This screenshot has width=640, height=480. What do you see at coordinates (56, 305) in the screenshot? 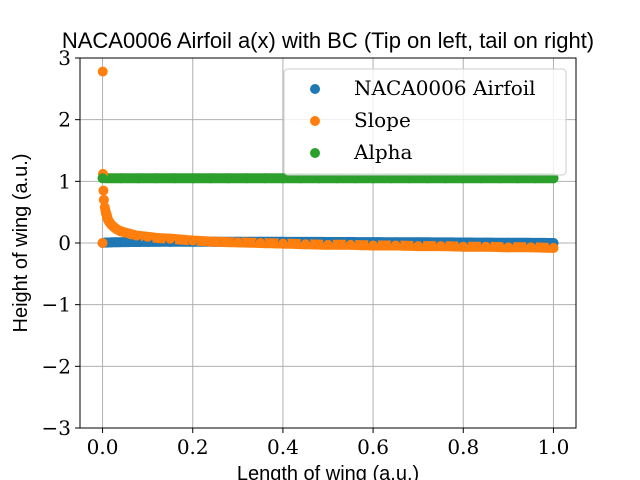
I see `y-tick-label: −1` at bounding box center [56, 305].